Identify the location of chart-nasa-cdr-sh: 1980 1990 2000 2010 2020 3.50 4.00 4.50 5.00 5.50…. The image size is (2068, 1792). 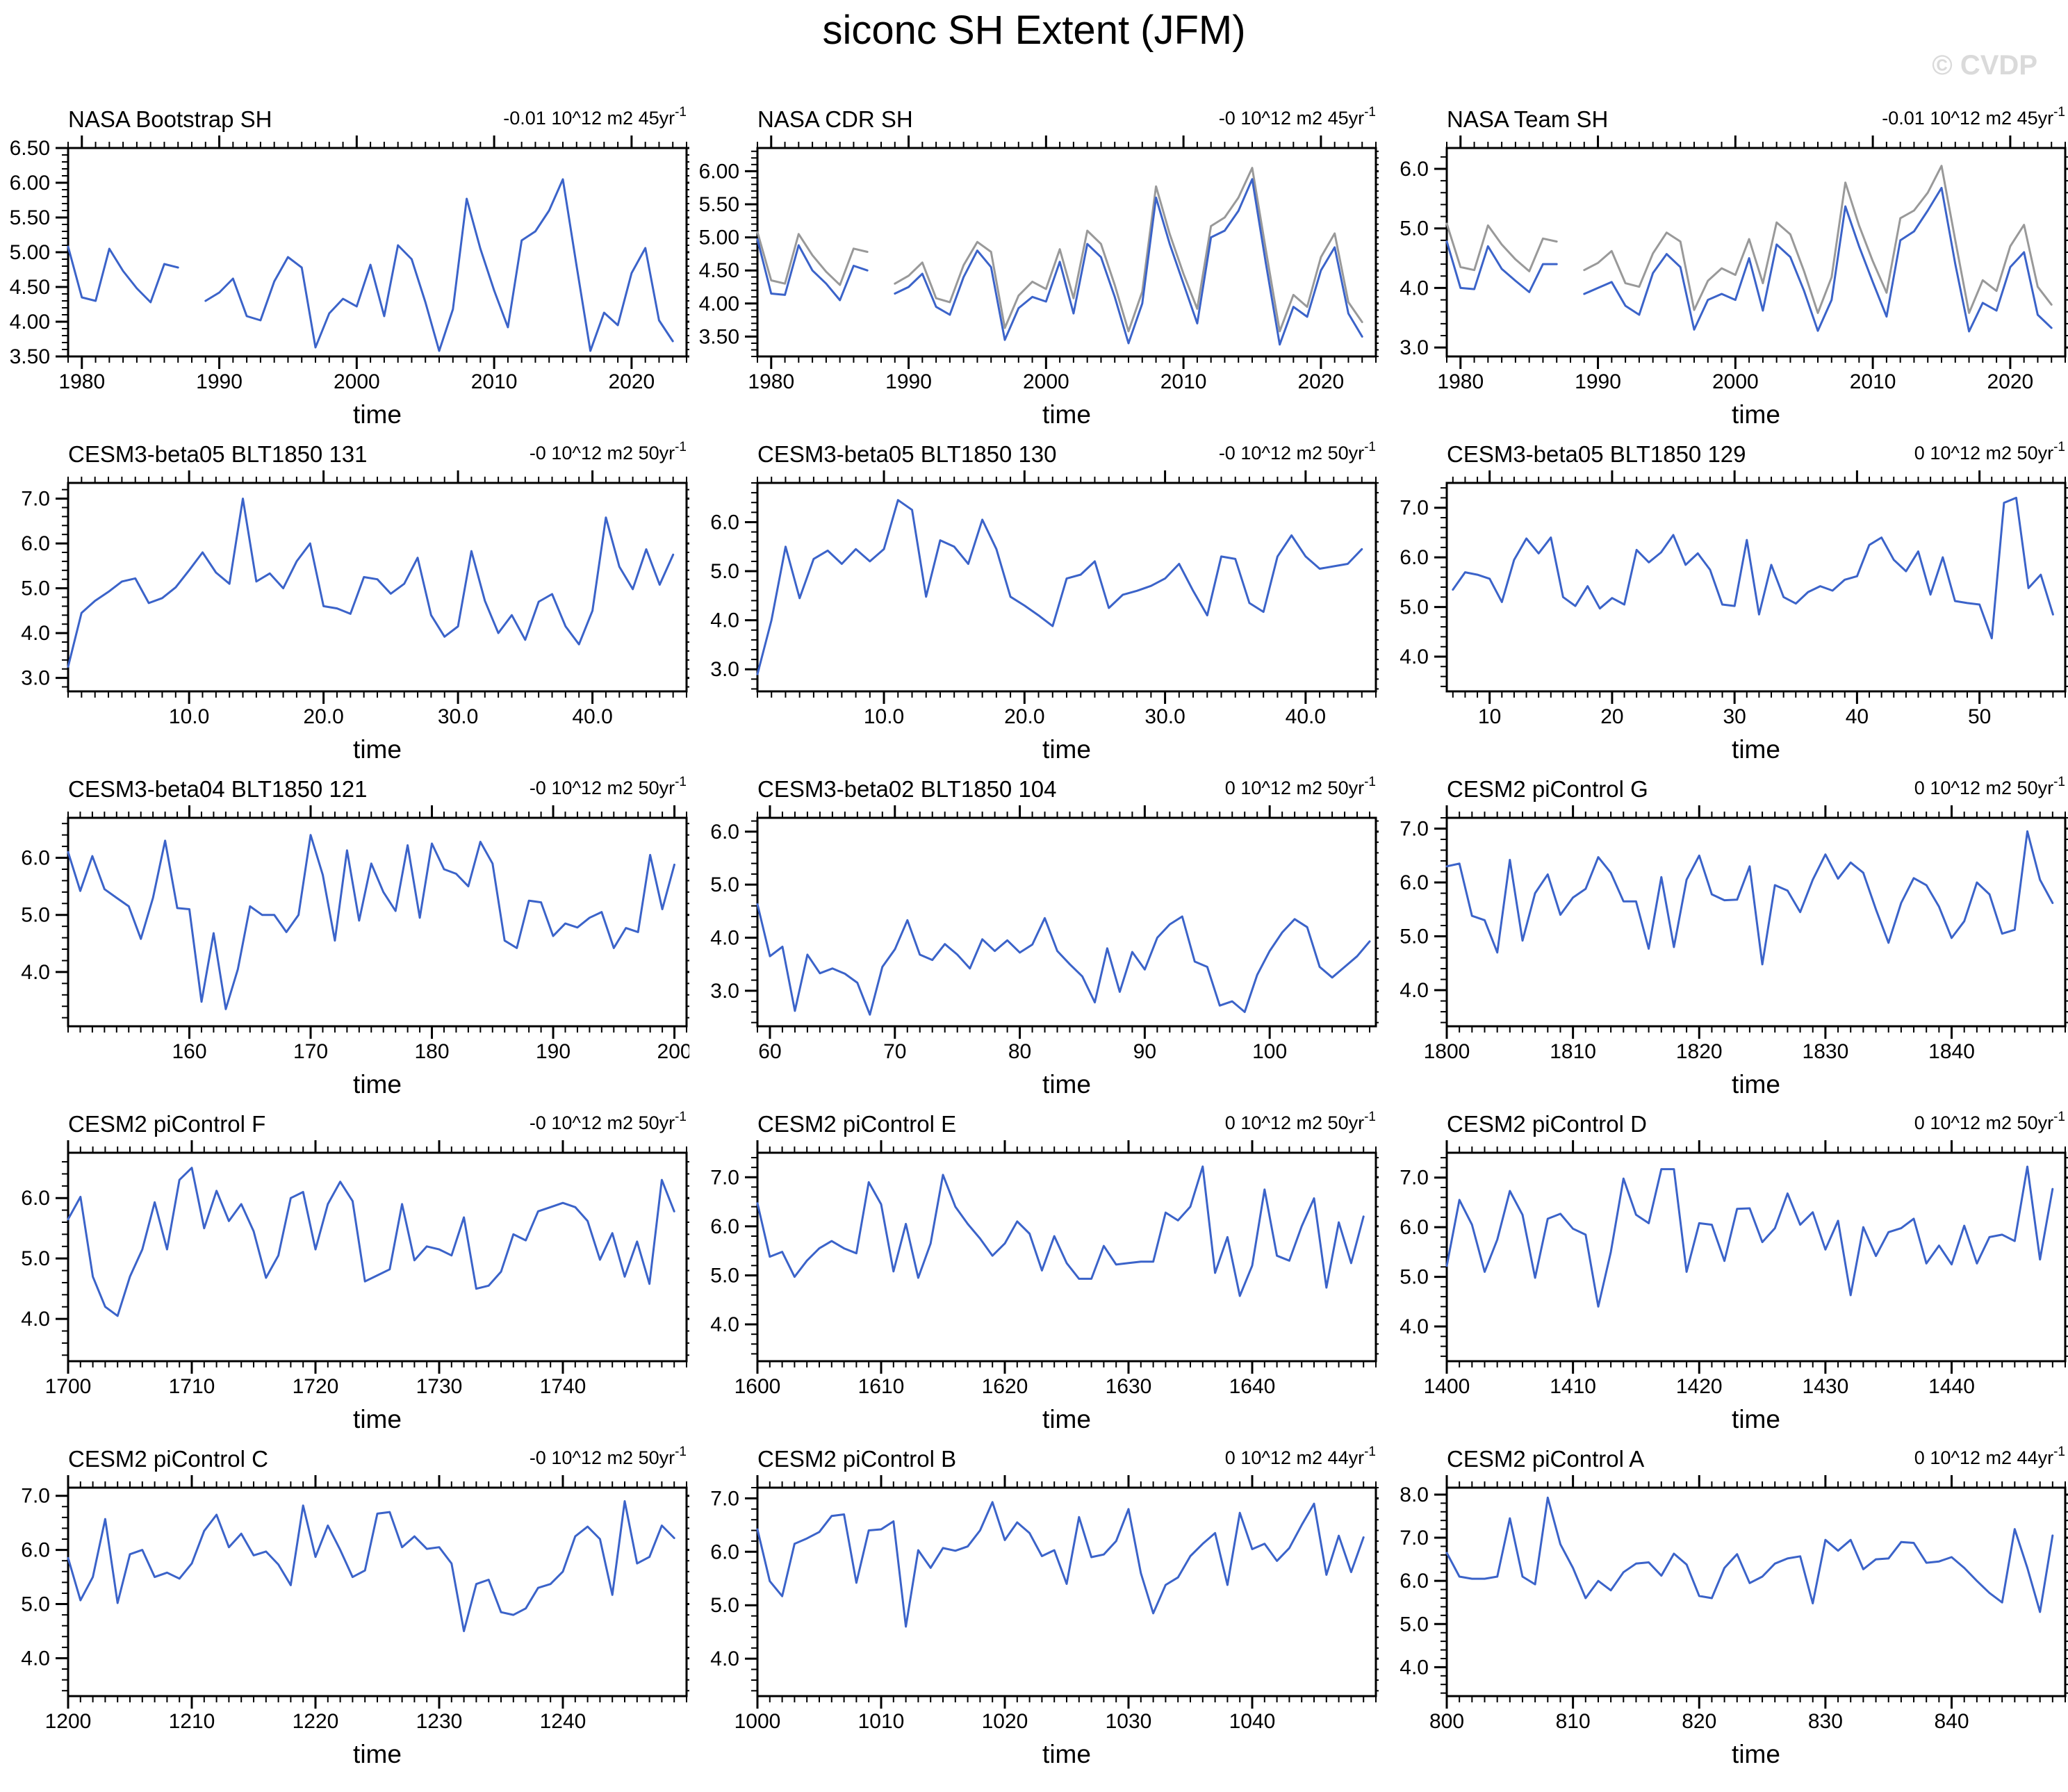
(1043, 267).